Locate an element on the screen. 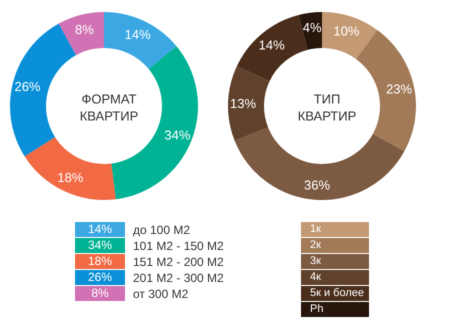 The height and width of the screenshot is (320, 450). legend-label: 151 М2 - 200 М2 is located at coordinates (178, 261).